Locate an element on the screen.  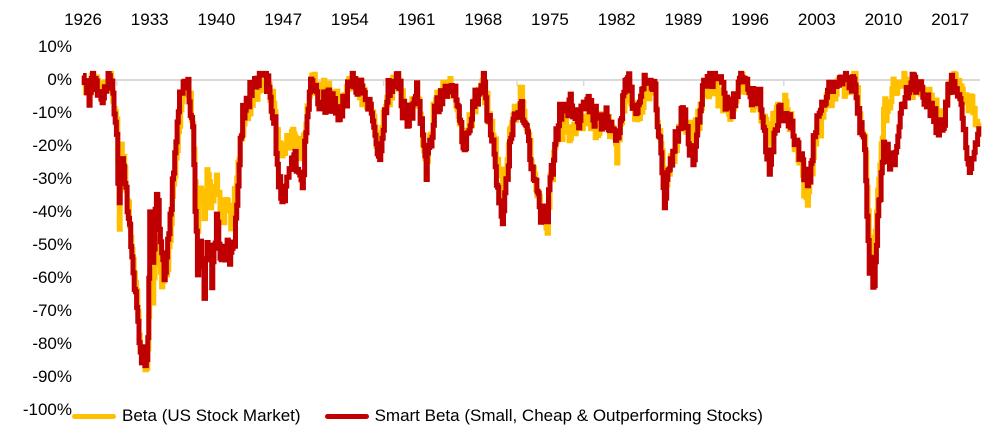
x-tick-label: 2003 is located at coordinates (816, 19).